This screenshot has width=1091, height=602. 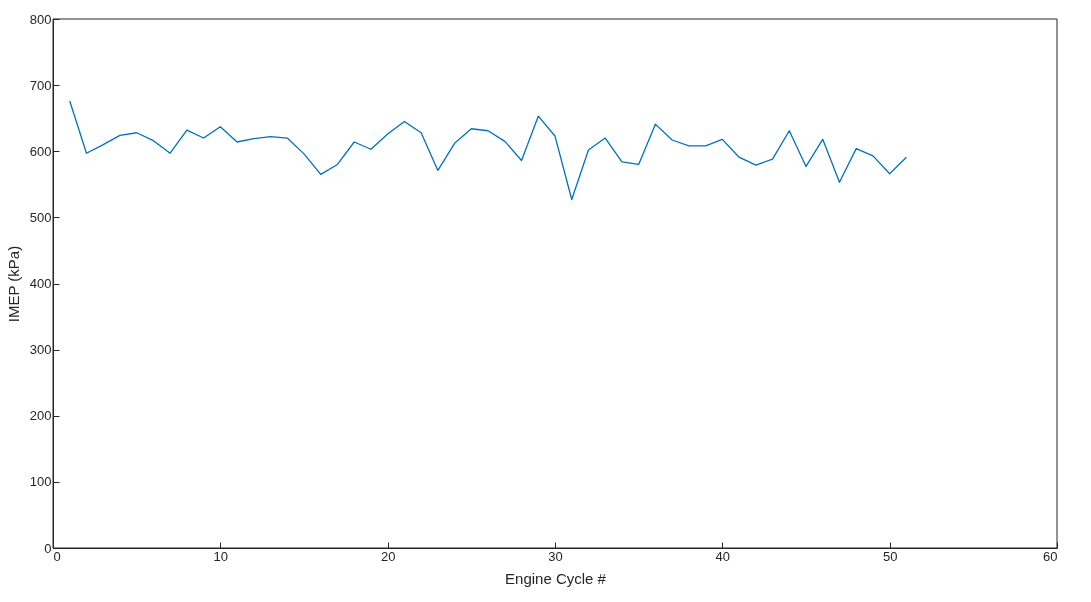 I want to click on y-tick-label: 600, so click(x=40, y=151).